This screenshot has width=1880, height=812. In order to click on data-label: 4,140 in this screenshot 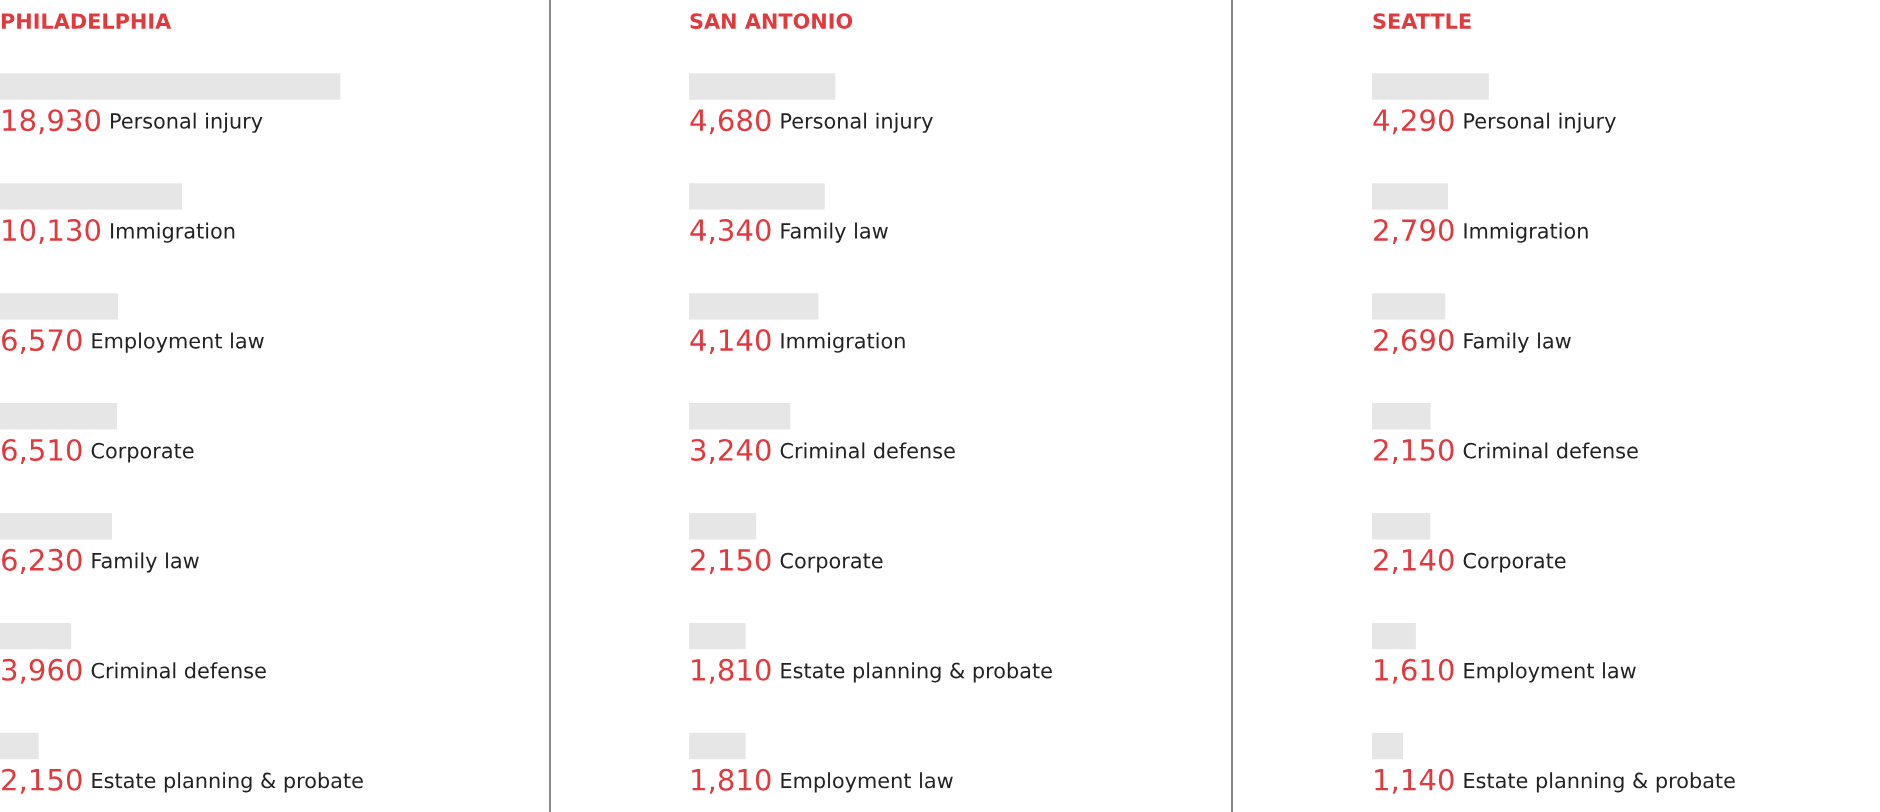, I will do `click(730, 342)`.